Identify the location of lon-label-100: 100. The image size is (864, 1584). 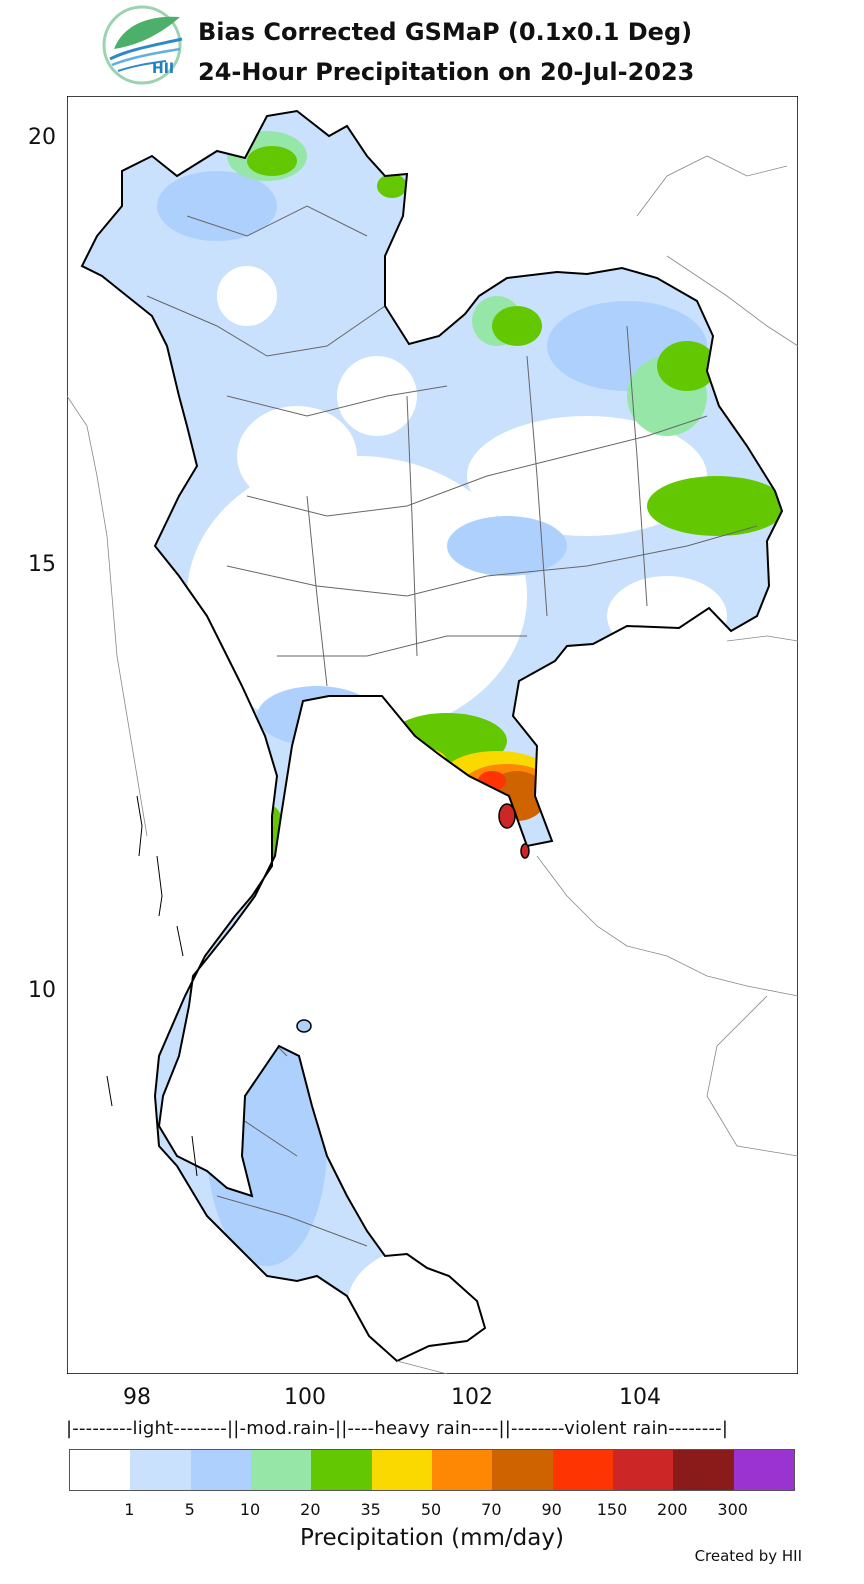
(305, 1397).